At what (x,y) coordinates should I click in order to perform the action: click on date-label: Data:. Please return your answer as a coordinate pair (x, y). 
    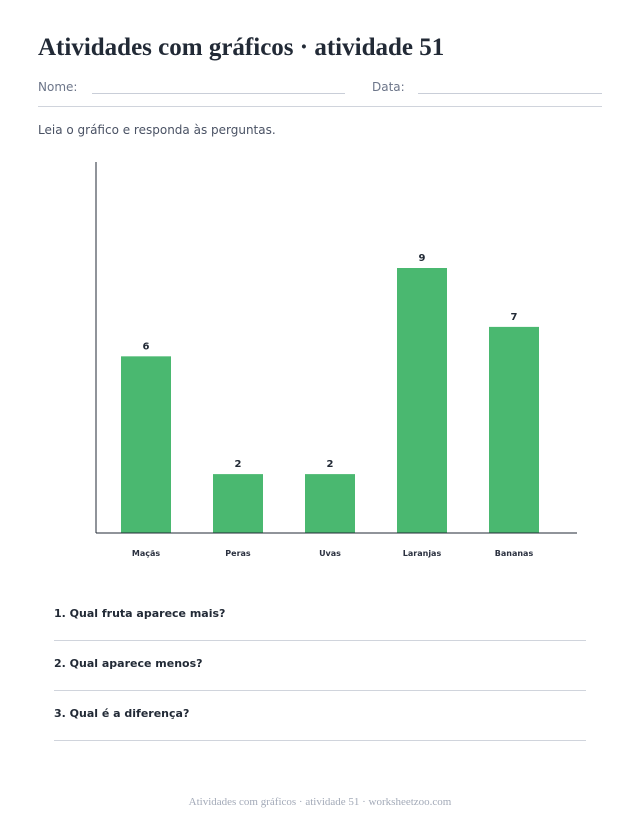
    Looking at the image, I should click on (388, 87).